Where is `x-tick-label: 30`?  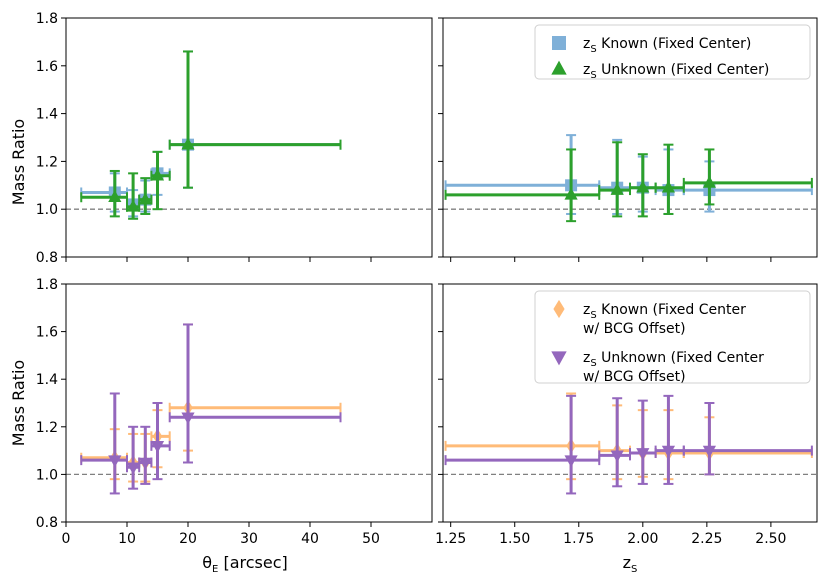 x-tick-label: 30 is located at coordinates (249, 539).